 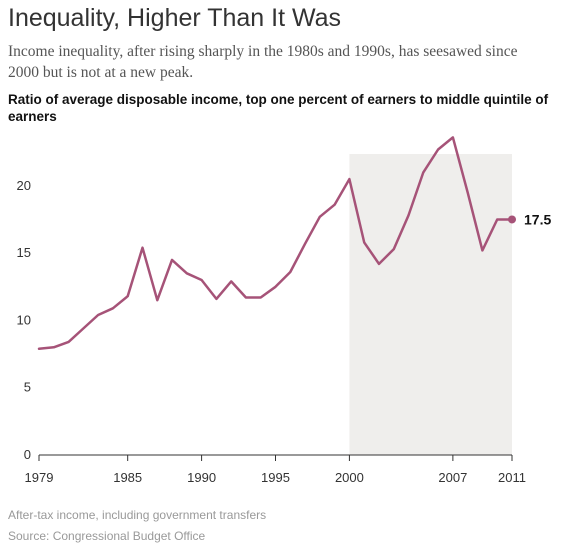 What do you see at coordinates (24, 185) in the screenshot?
I see `y-tick-label: 20` at bounding box center [24, 185].